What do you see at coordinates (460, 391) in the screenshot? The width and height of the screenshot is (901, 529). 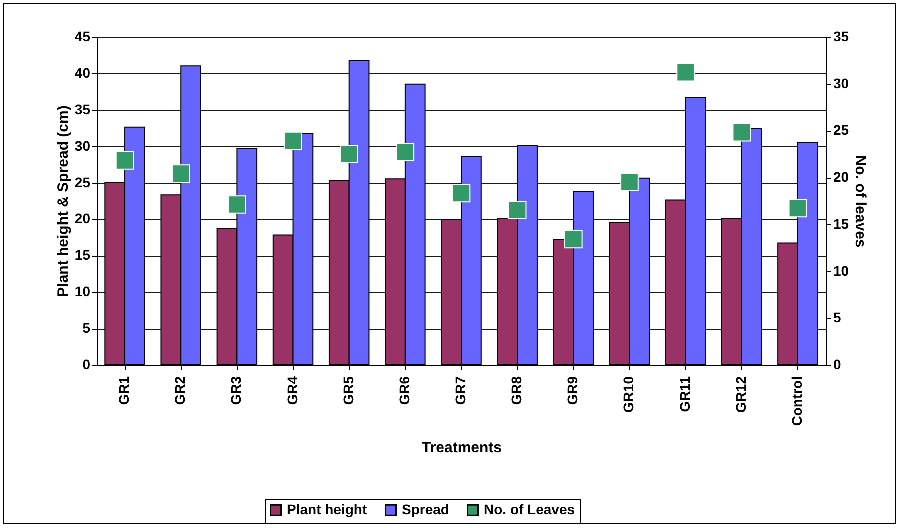 I see `x-tick-label: GR7` at bounding box center [460, 391].